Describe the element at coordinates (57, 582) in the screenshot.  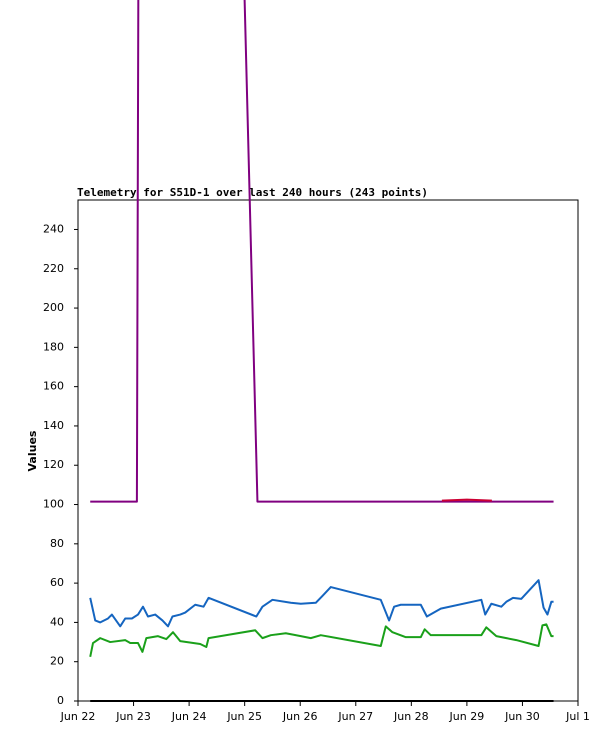
I see `y-tick-label: 60` at that location.